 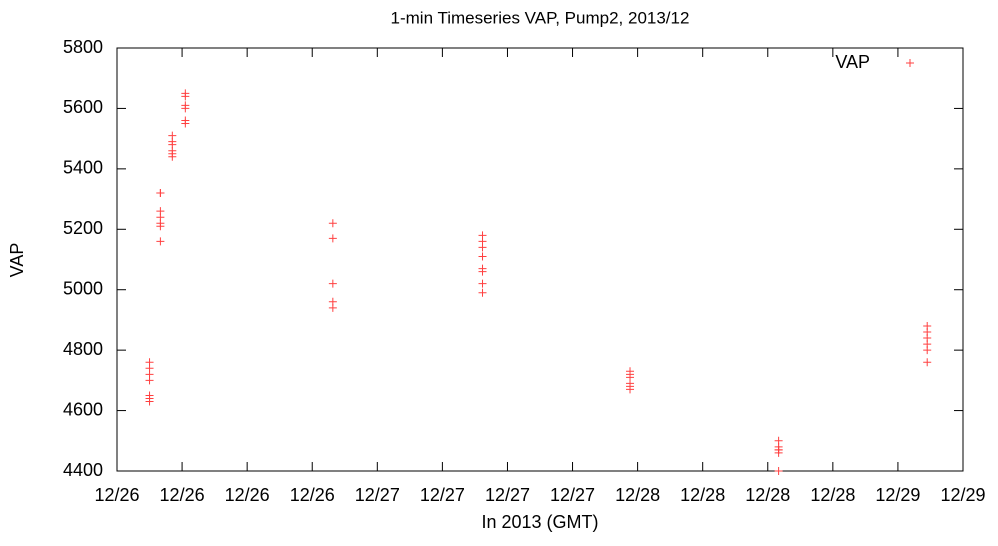 I want to click on y-tick-label: 5800, so click(x=83, y=47).